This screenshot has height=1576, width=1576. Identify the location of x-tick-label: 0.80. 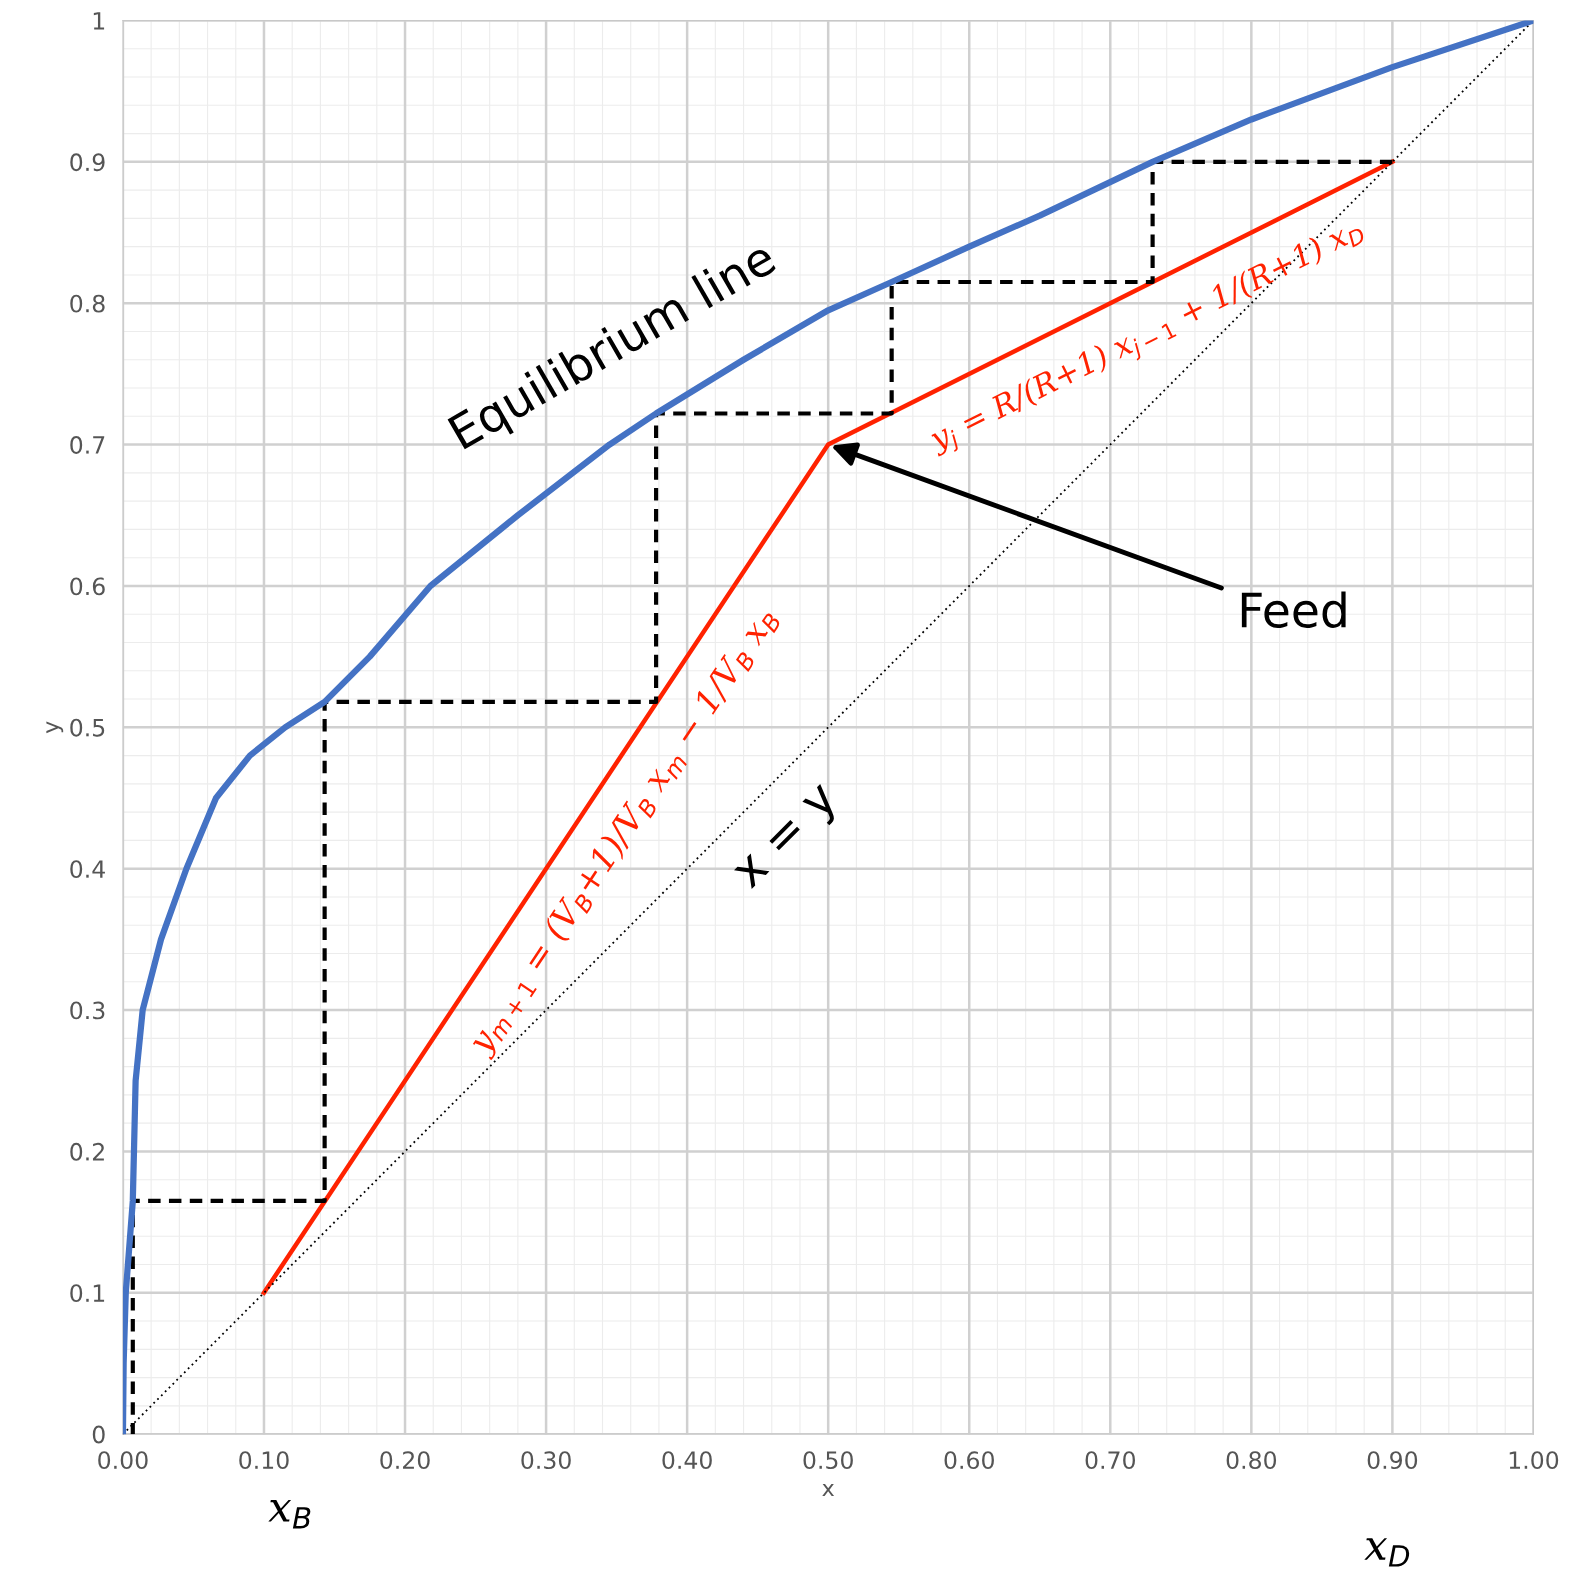
(1251, 1460).